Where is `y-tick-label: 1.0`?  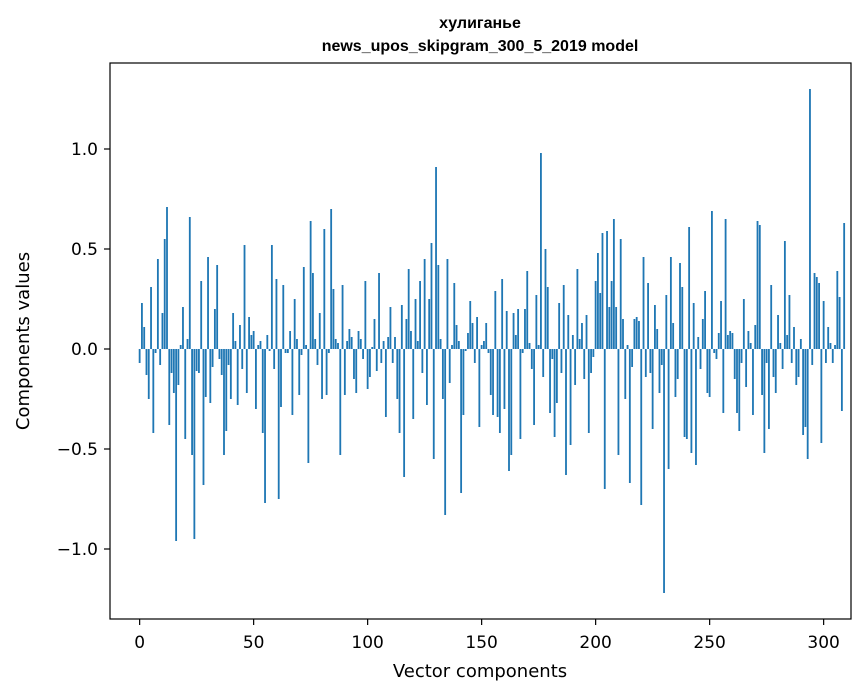
y-tick-label: 1.0 is located at coordinates (84, 150).